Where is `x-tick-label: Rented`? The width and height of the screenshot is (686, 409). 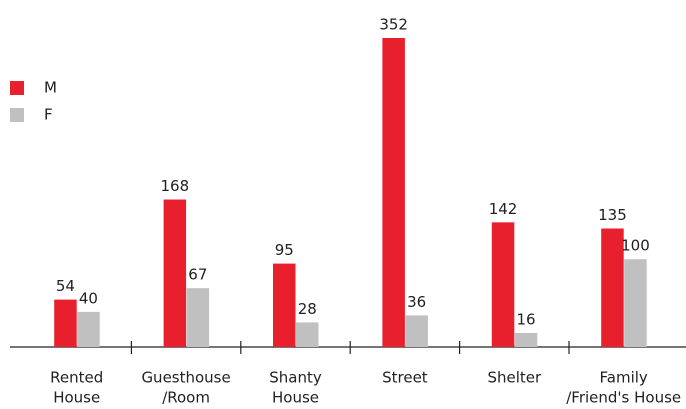
x-tick-label: Rented is located at coordinates (76, 378).